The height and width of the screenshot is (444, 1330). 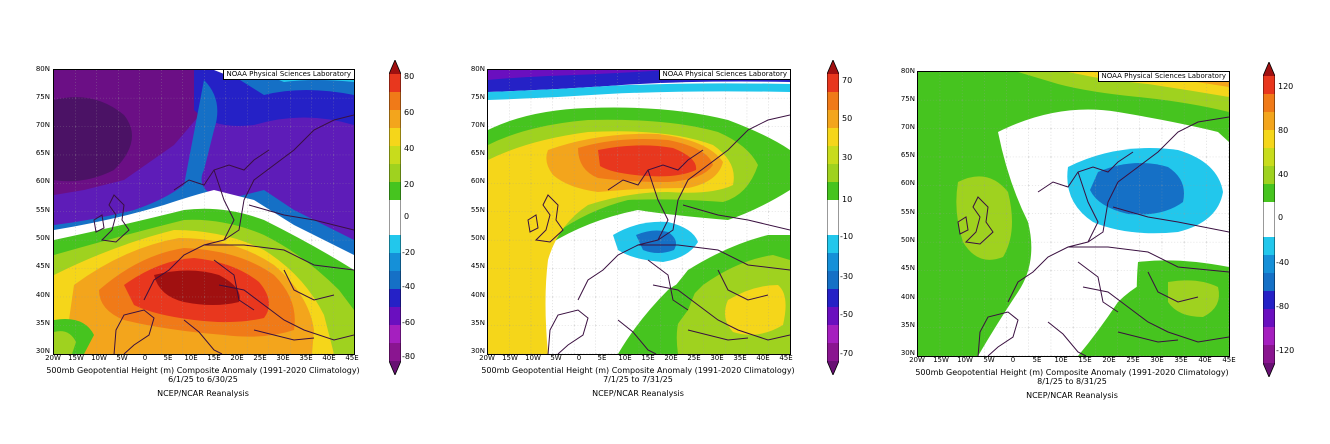 What do you see at coordinates (847, 118) in the screenshot?
I see `colorbar-label: 50` at bounding box center [847, 118].